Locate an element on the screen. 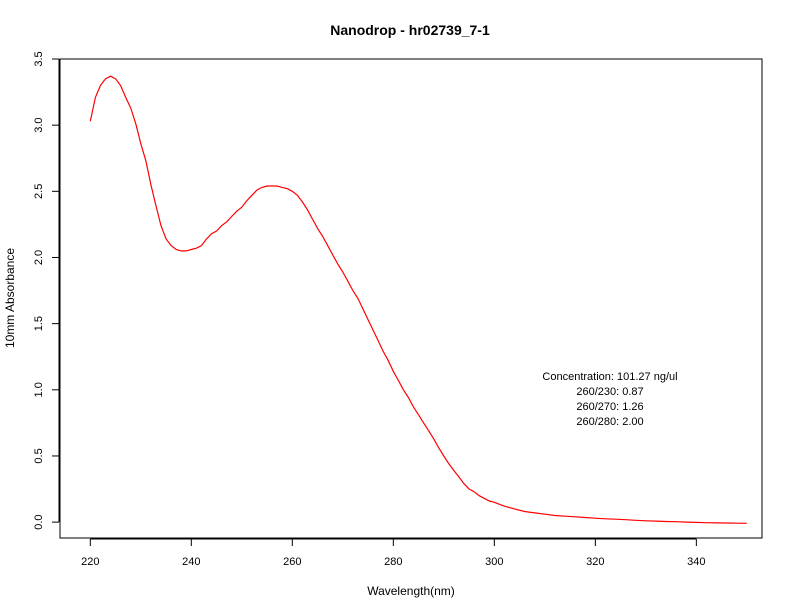 This screenshot has width=792, height=612. x-tick-label: 300 is located at coordinates (494, 562).